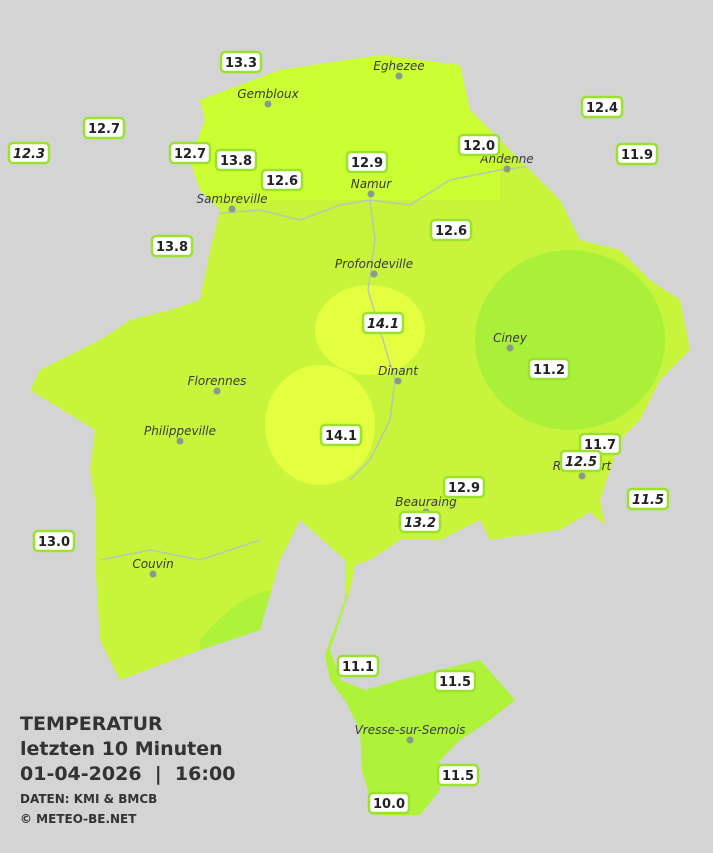 The width and height of the screenshot is (713, 853). I want to click on station-value: 12.0, so click(479, 146).